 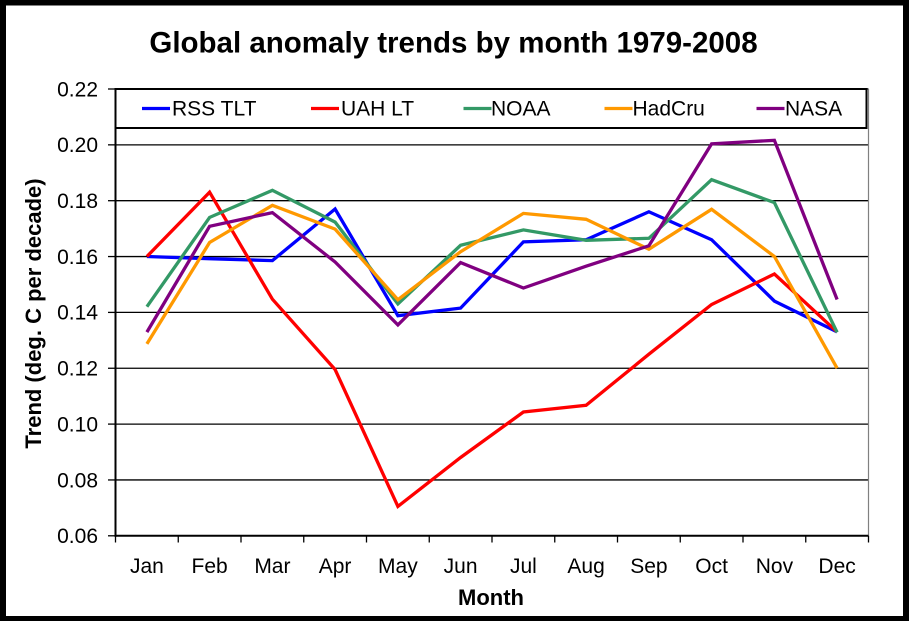 I want to click on svg-text: 0.16, so click(x=77, y=257).